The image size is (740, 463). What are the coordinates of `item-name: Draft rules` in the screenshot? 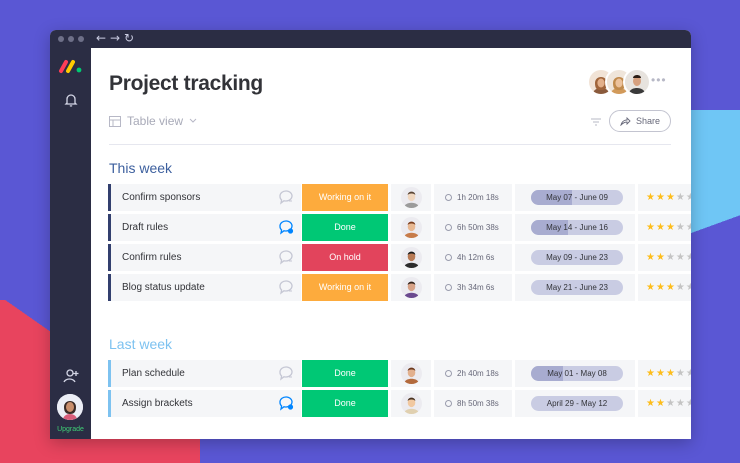 It's located at (191, 227).